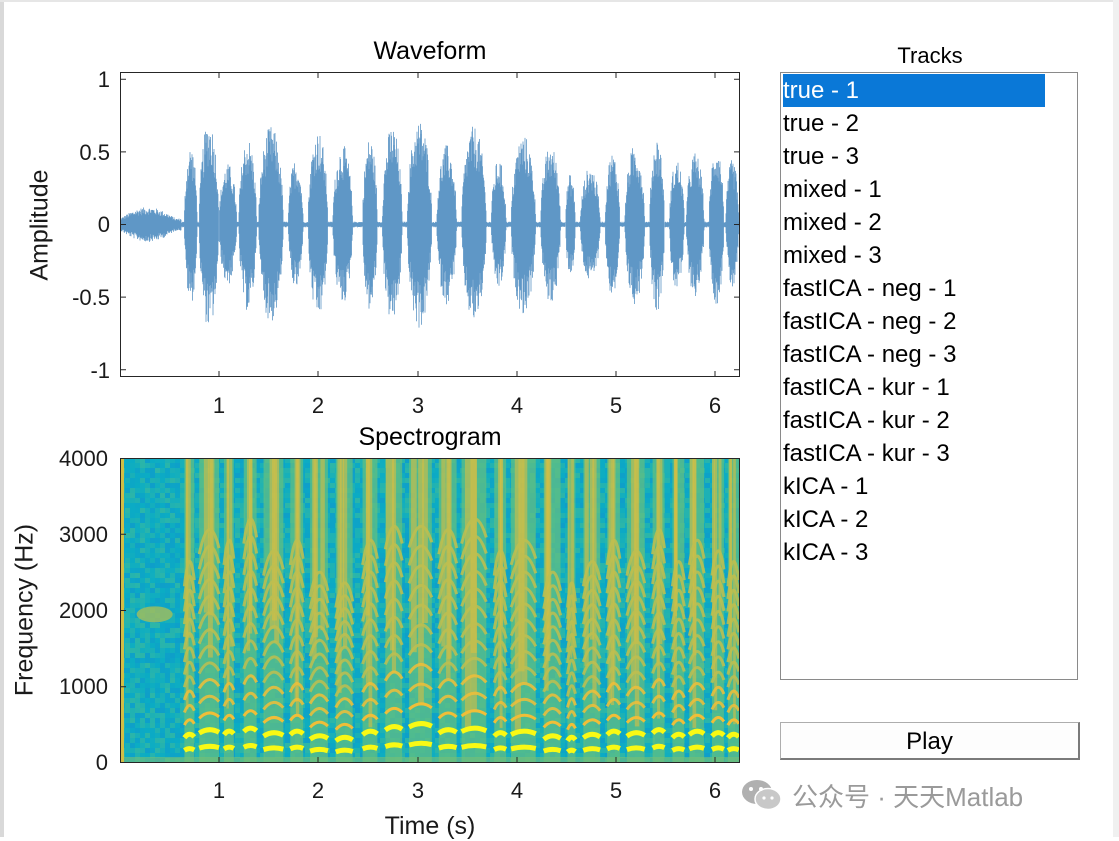 This screenshot has width=1119, height=841. What do you see at coordinates (318, 406) in the screenshot?
I see `waveform-xtick: 2` at bounding box center [318, 406].